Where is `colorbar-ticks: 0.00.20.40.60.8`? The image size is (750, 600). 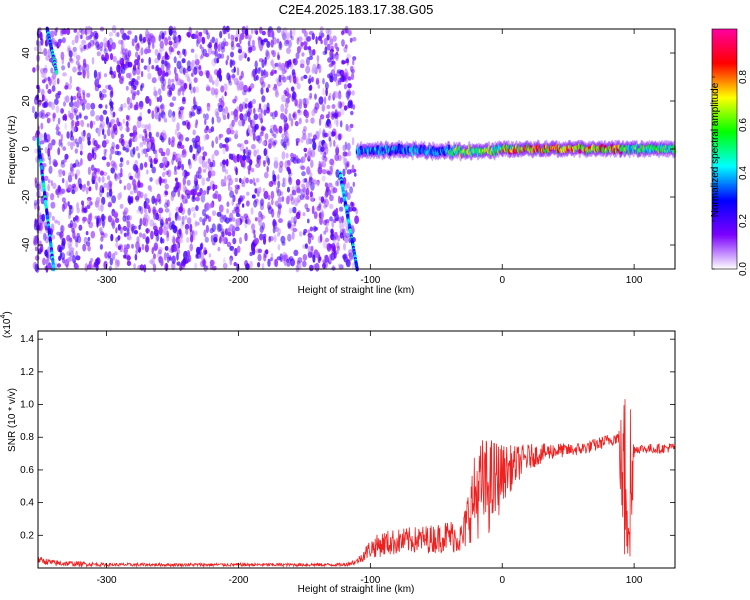
colorbar-ticks: 0.00.20.40.60.8 is located at coordinates (730, 173).